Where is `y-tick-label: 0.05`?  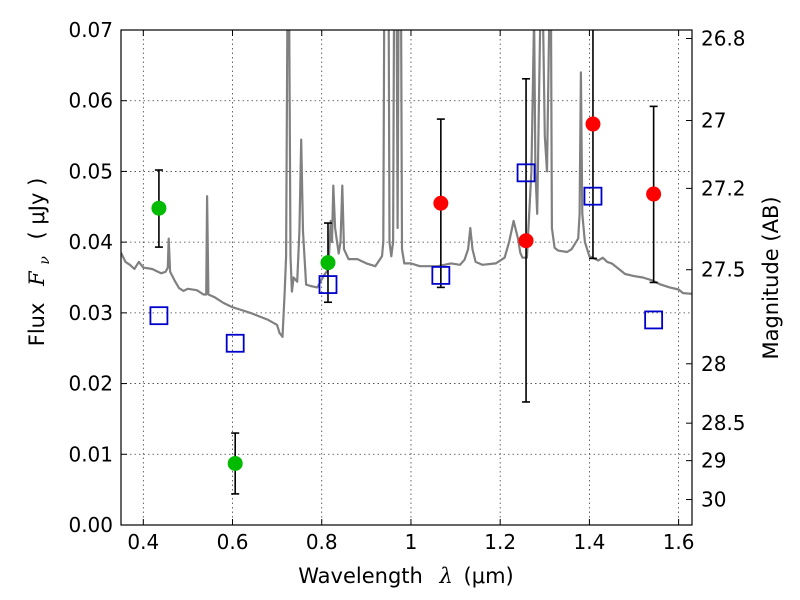 y-tick-label: 0.05 is located at coordinates (90, 171).